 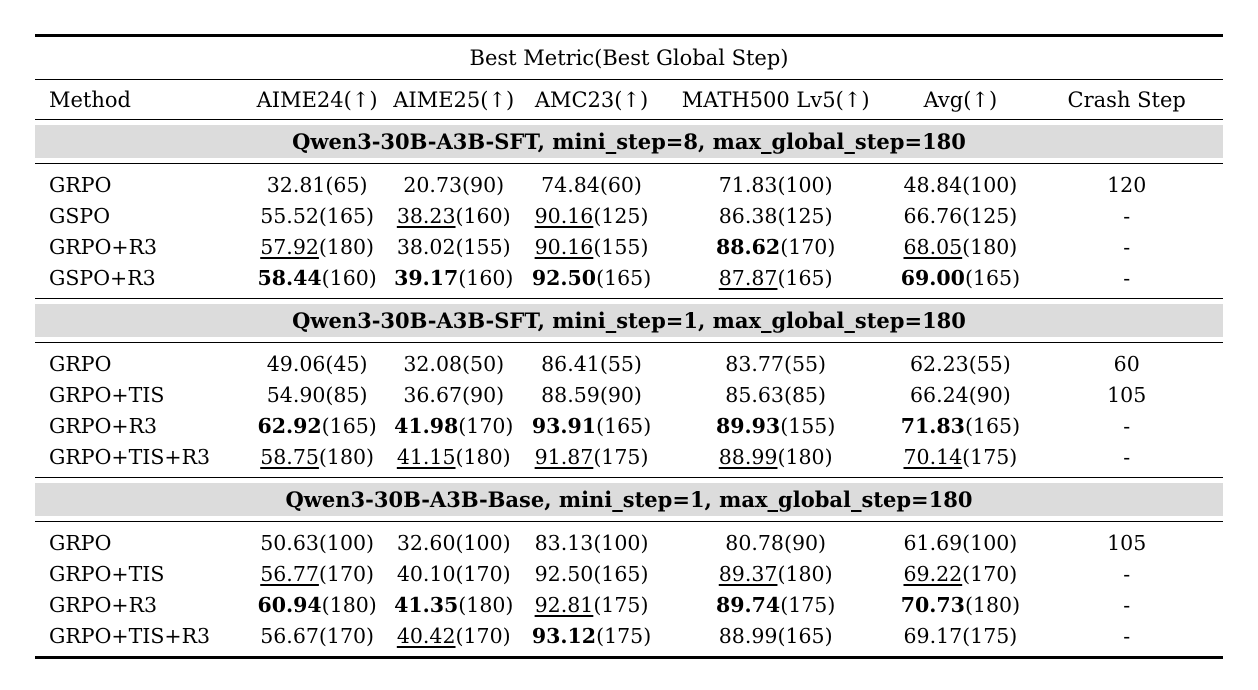 What do you see at coordinates (939, 363) in the screenshot?
I see `metric-value: 62.23` at bounding box center [939, 363].